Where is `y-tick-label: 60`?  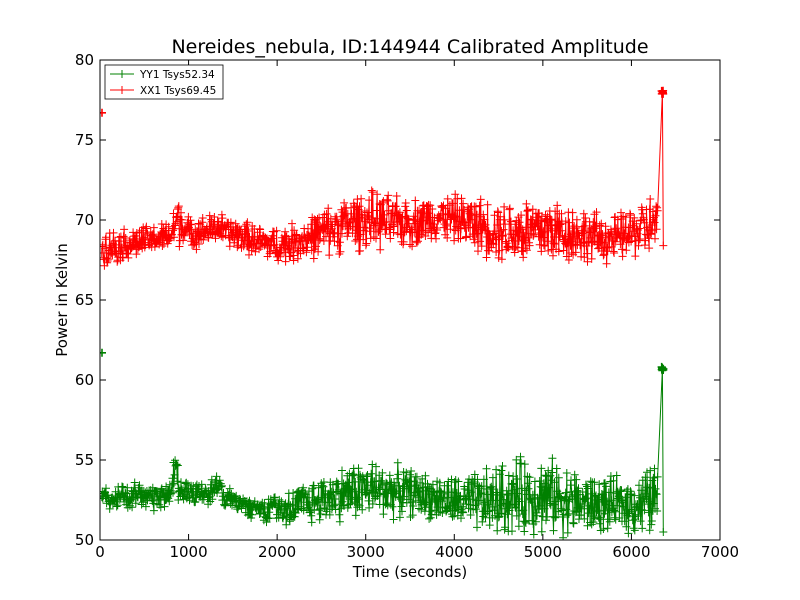 y-tick-label: 60 is located at coordinates (84, 380).